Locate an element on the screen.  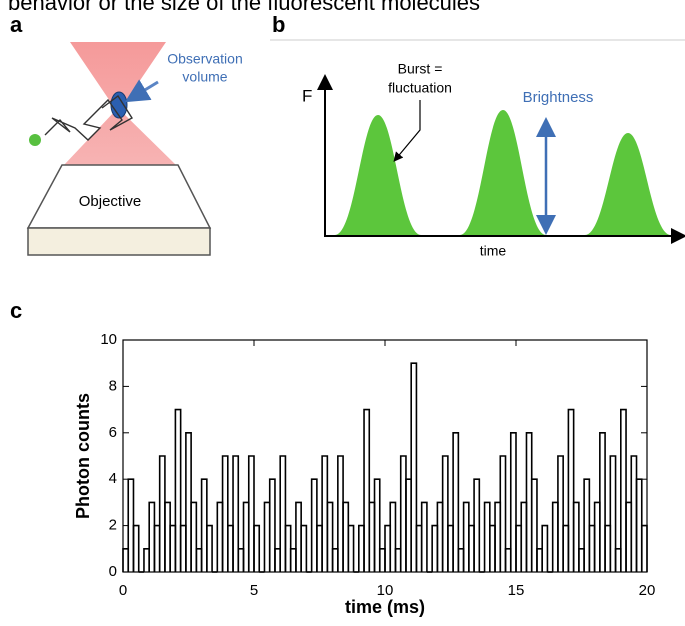
brightness-label: Brightness is located at coordinates (558, 97).